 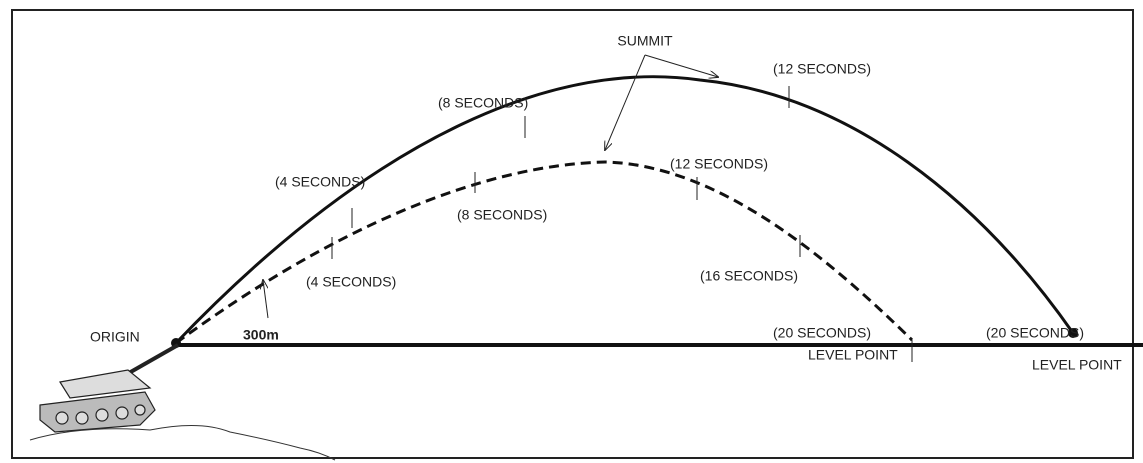 What do you see at coordinates (182, 443) in the screenshot?
I see `terrain` at bounding box center [182, 443].